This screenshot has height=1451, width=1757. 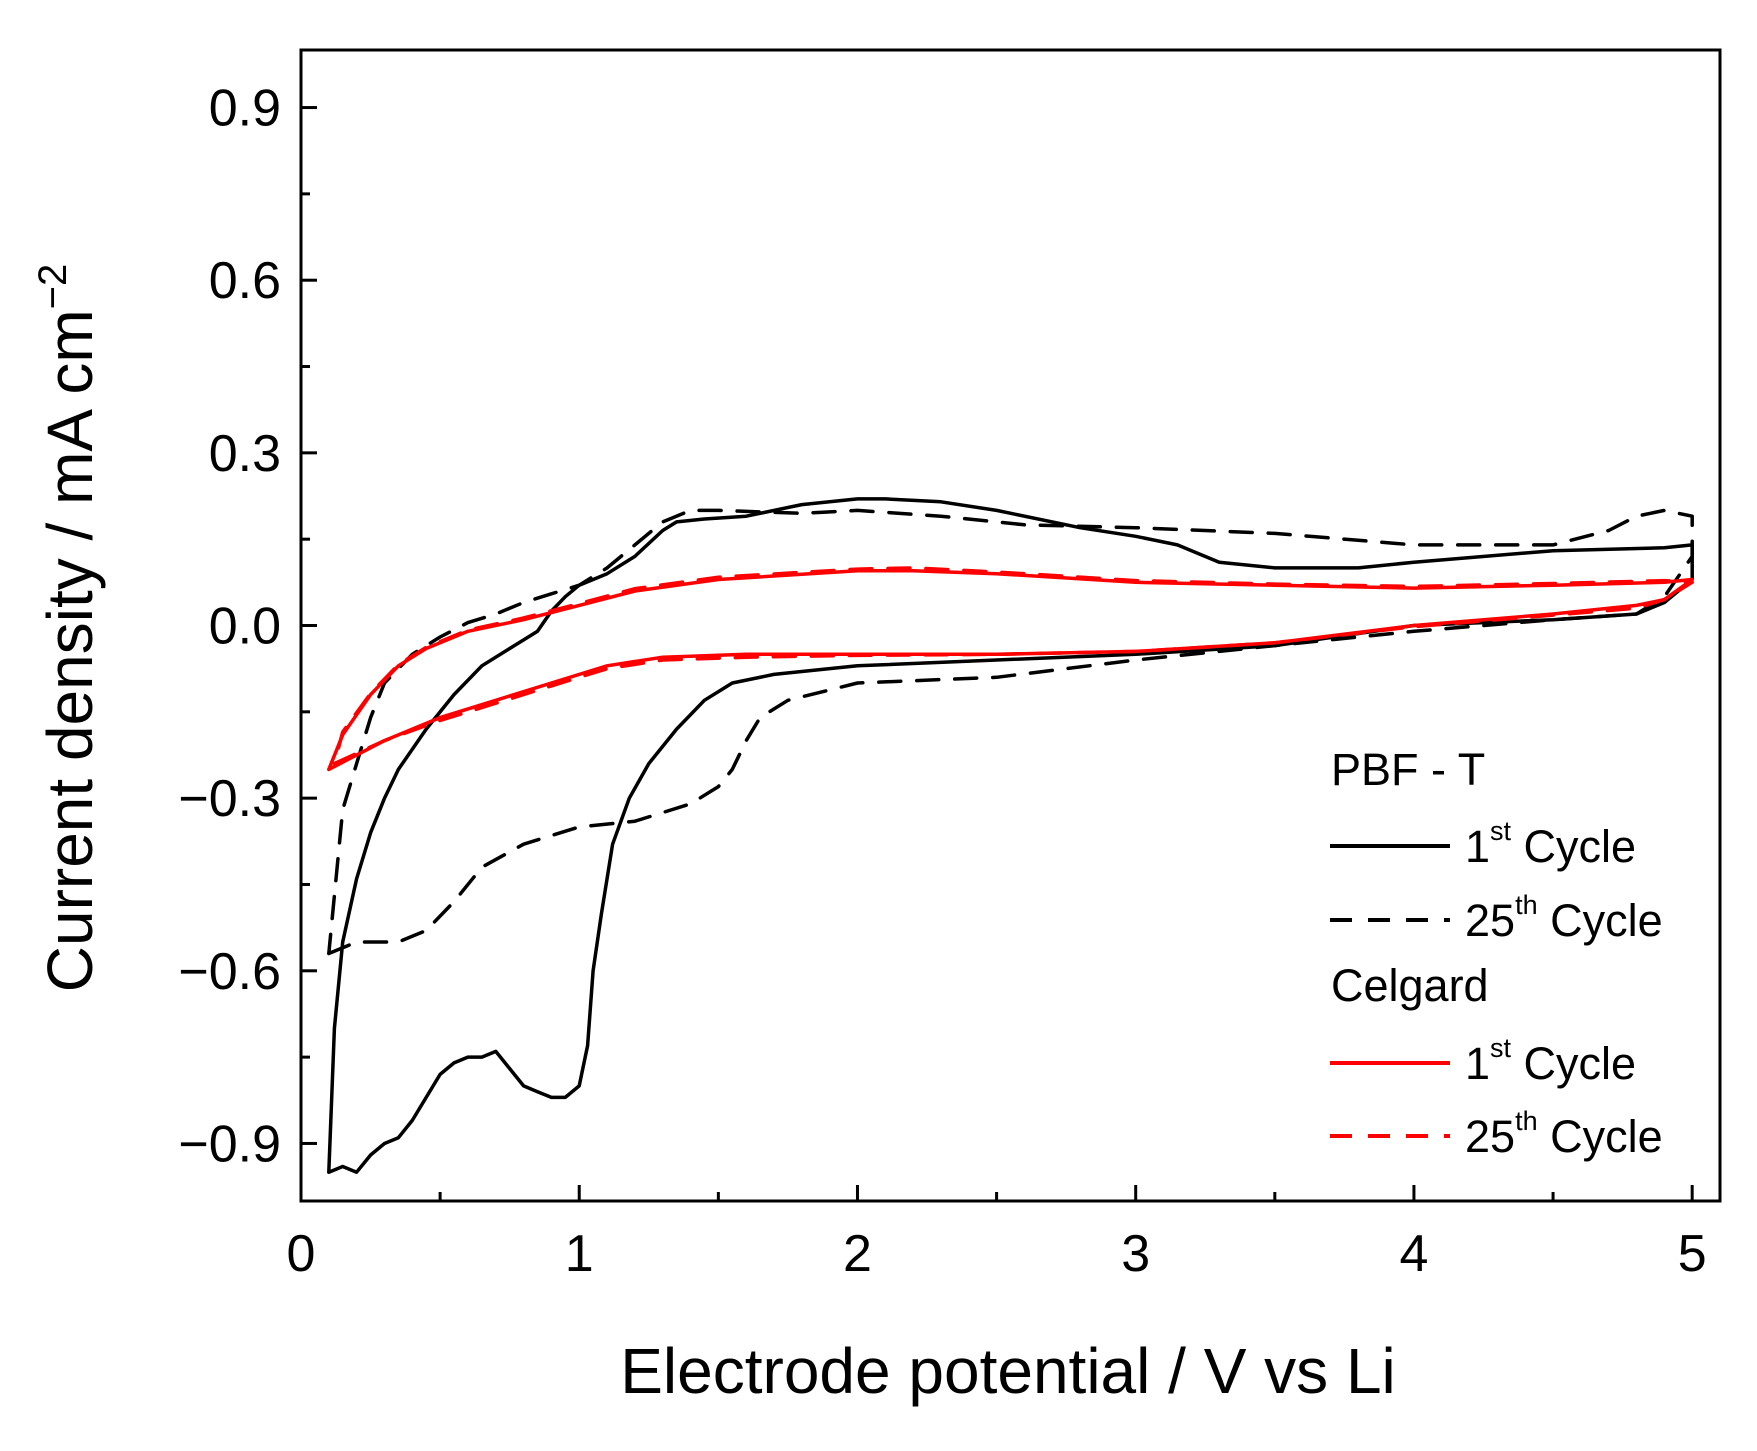 What do you see at coordinates (1490, 1136) in the screenshot?
I see `legend-label-celgard-25th-pre: 25` at bounding box center [1490, 1136].